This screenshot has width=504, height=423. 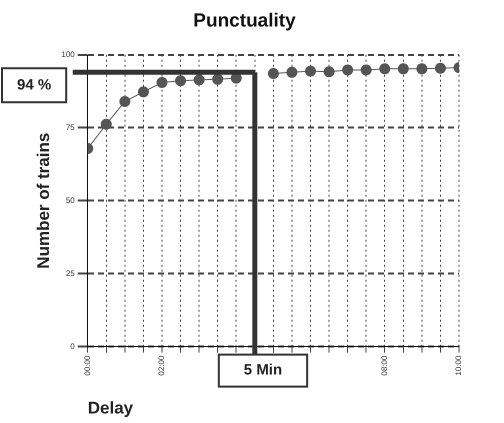 I want to click on ref-line-label: 5 Min, so click(x=263, y=370).